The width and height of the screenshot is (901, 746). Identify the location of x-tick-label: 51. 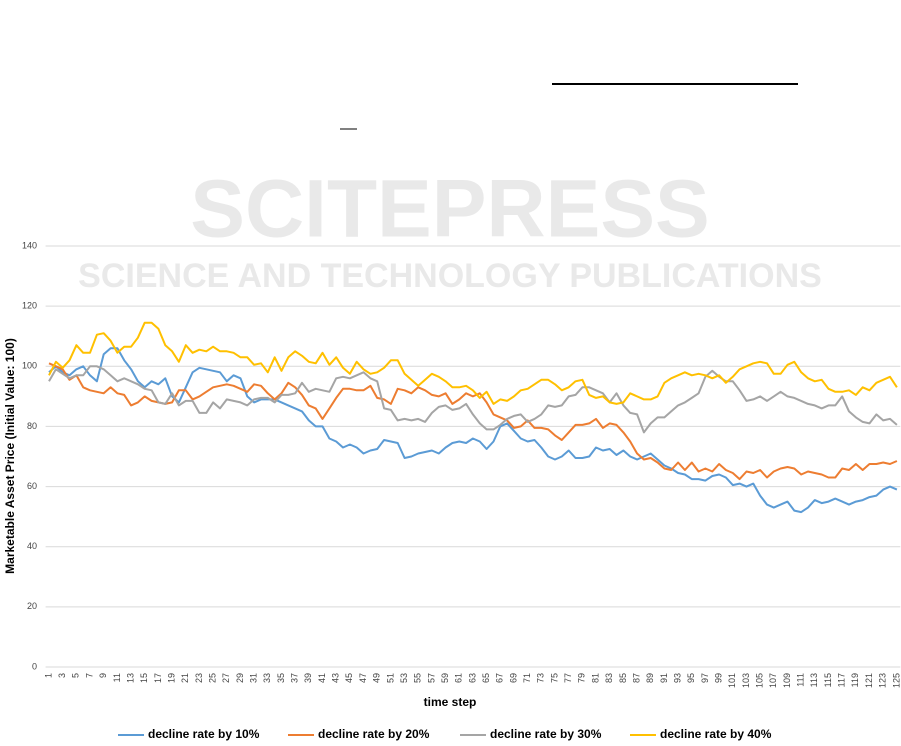
(390, 678).